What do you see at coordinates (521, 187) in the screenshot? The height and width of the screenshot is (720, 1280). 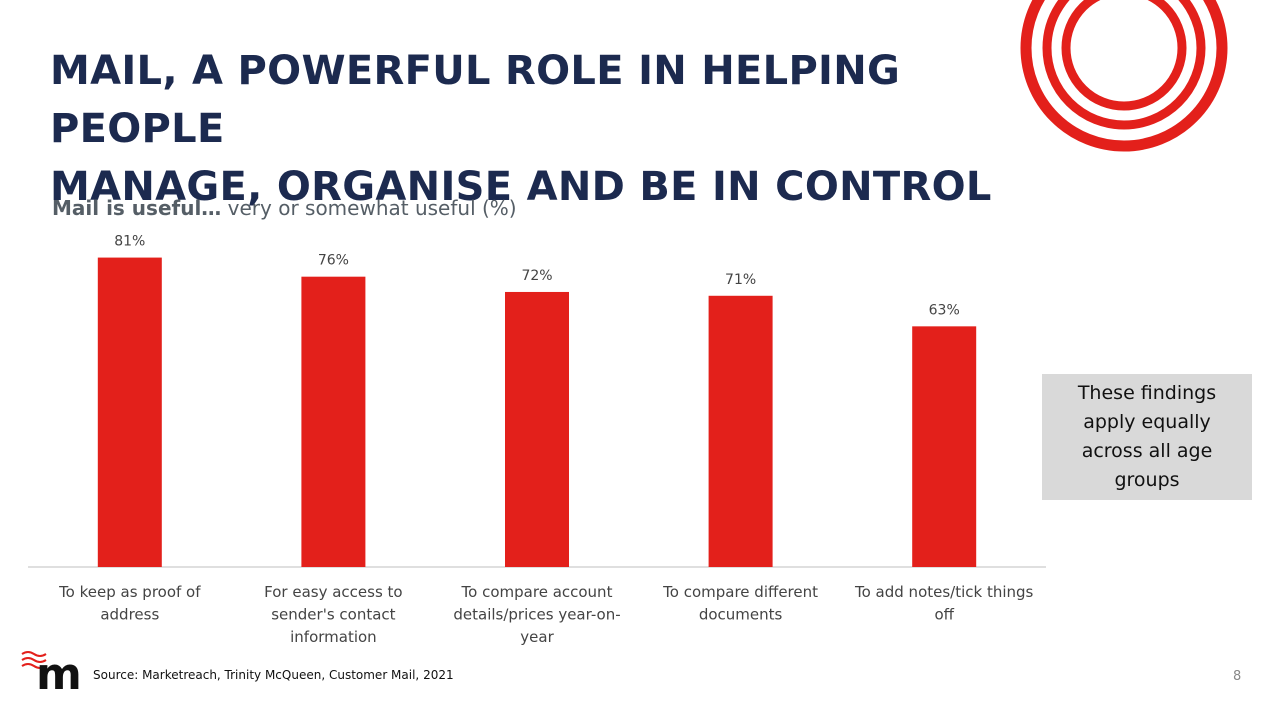 I see `slide-title-line-2: MANAGE, ORGANISE AND BE IN CONTROL` at bounding box center [521, 187].